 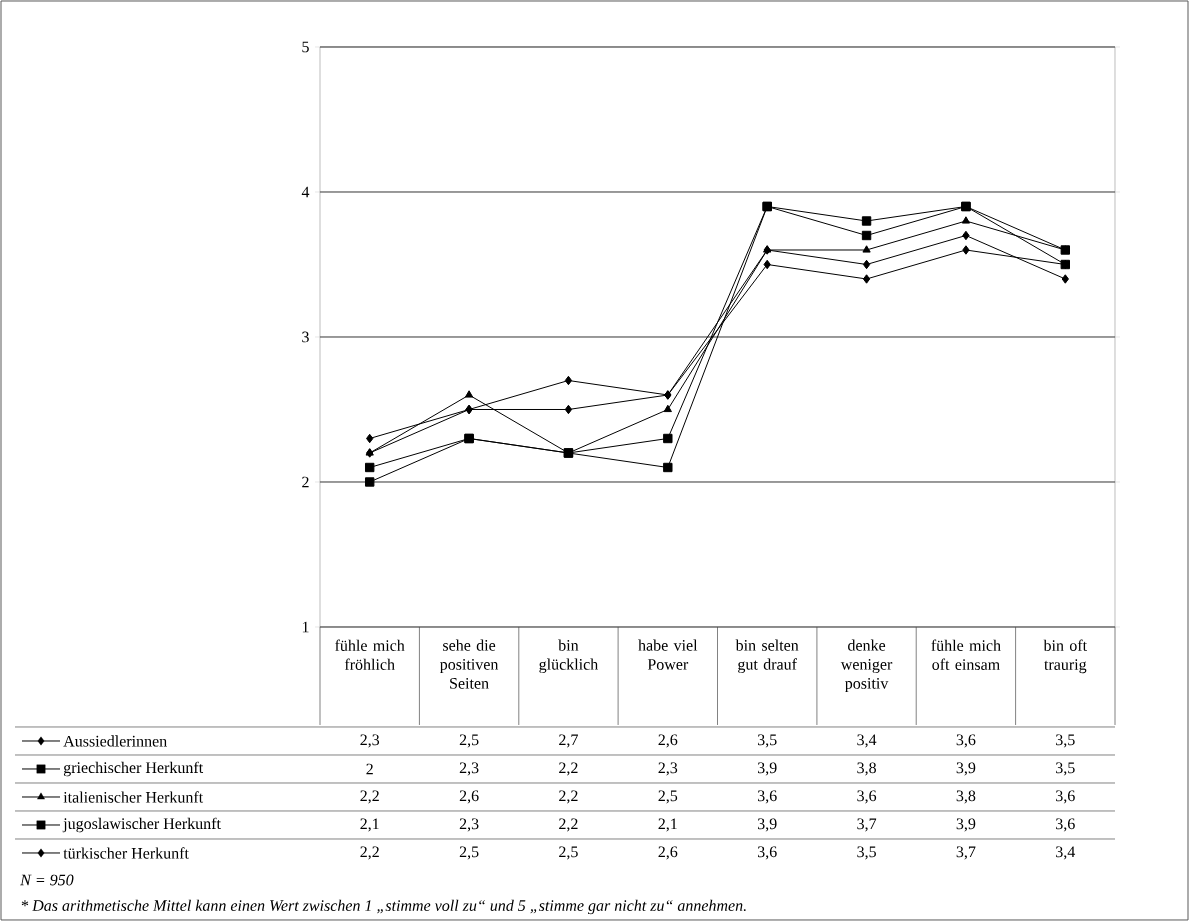 I want to click on x-tick-label: habe viel Power, so click(x=668, y=654).